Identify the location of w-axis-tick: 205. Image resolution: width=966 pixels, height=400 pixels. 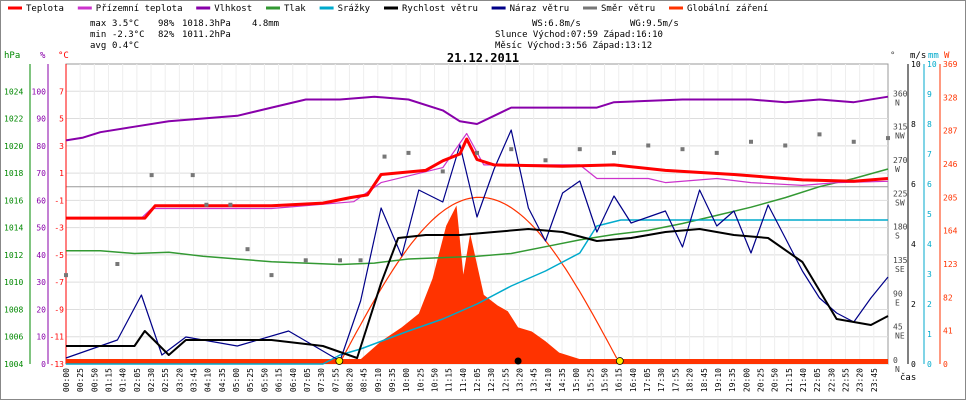
(950, 197).